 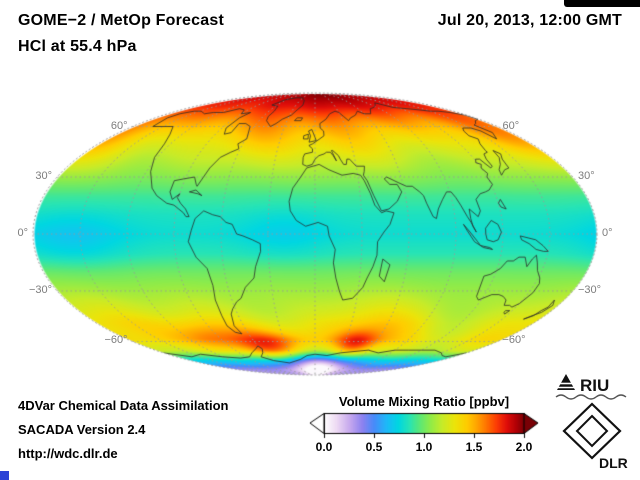 I want to click on dlr-diamond-outline-icon, so click(x=592, y=431).